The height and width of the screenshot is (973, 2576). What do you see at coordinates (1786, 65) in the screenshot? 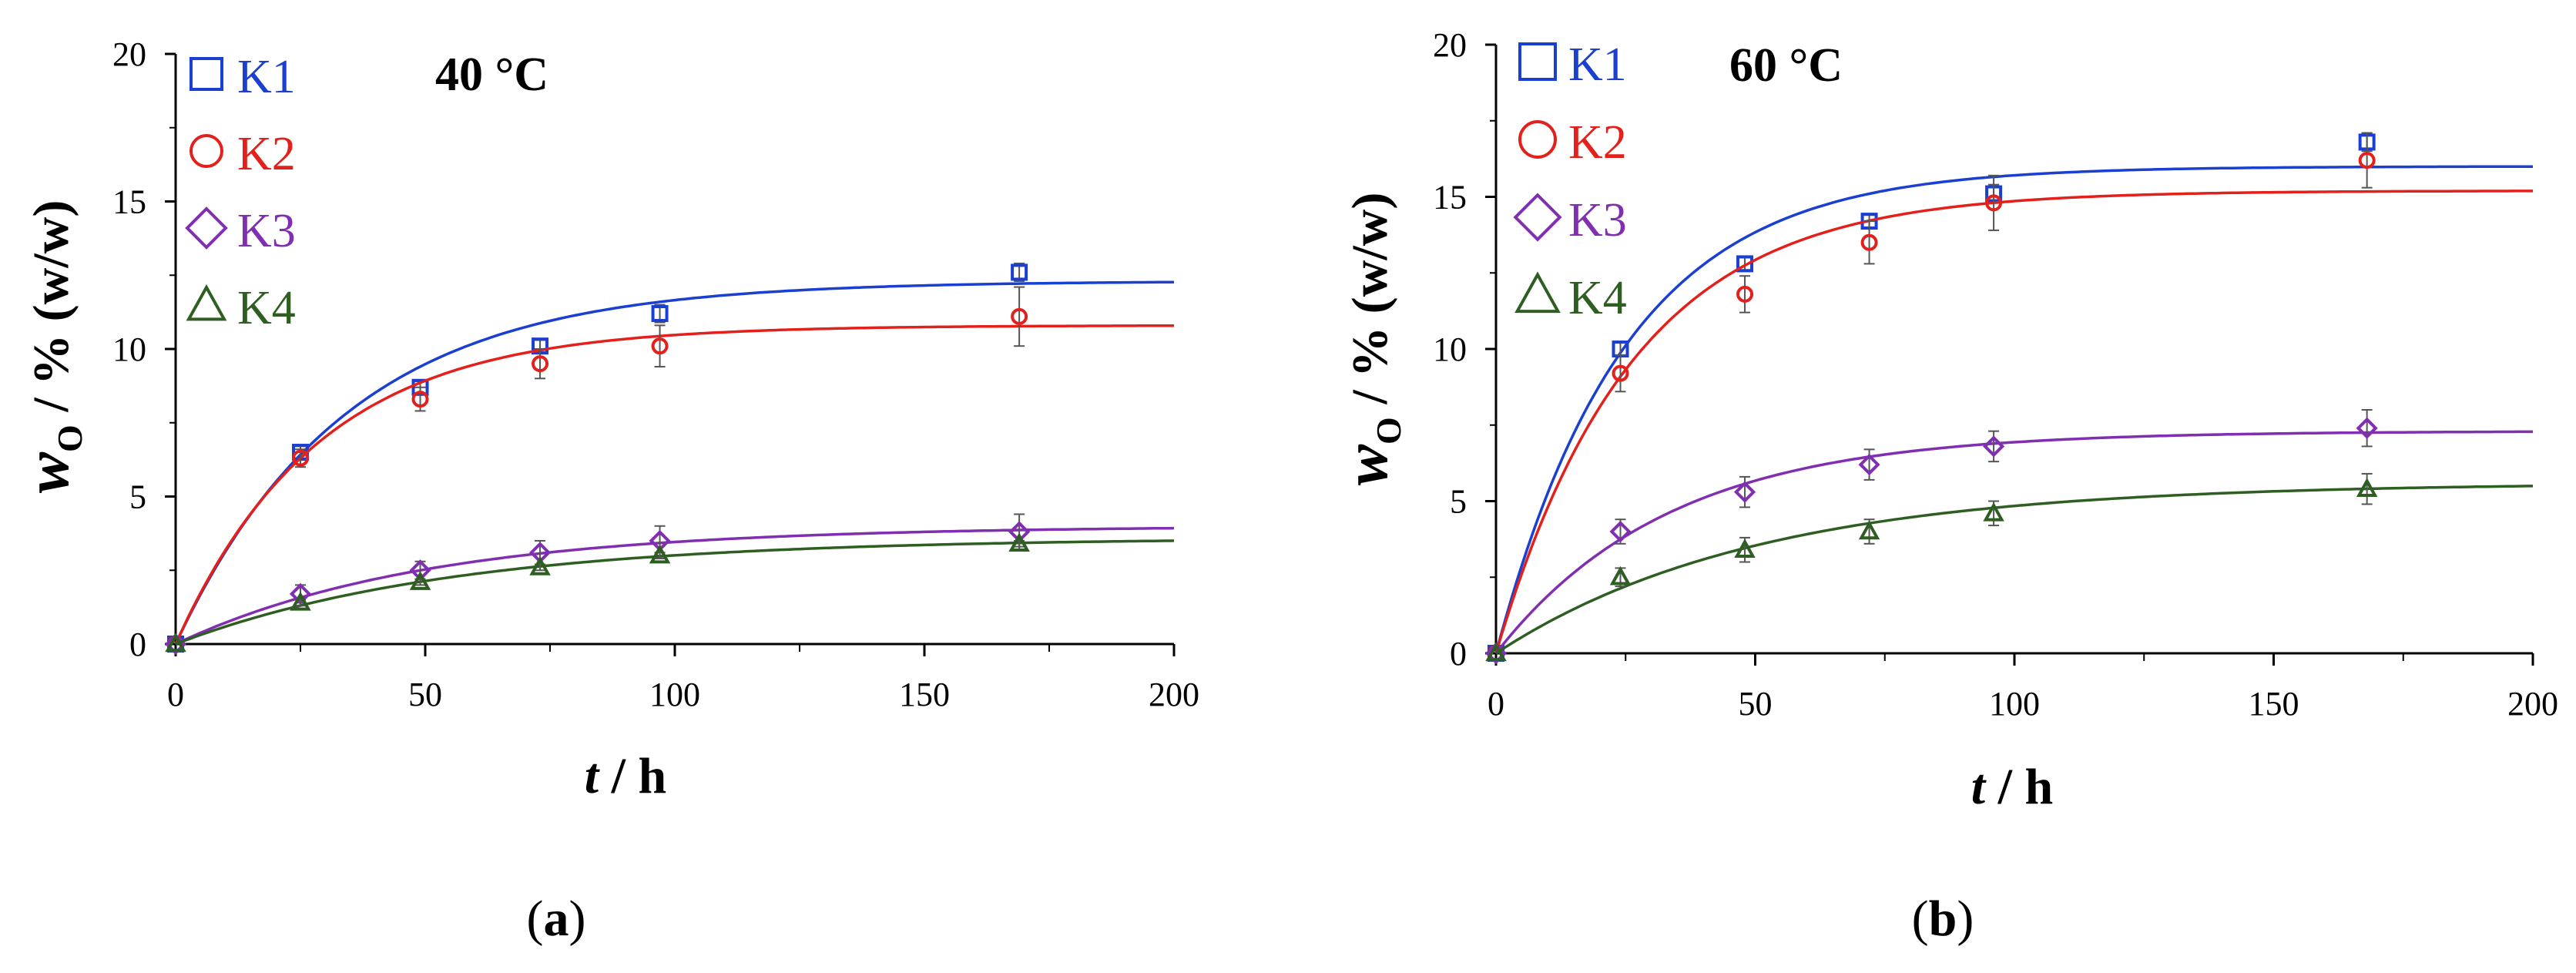
I see `temperature-label: 60 °C` at bounding box center [1786, 65].